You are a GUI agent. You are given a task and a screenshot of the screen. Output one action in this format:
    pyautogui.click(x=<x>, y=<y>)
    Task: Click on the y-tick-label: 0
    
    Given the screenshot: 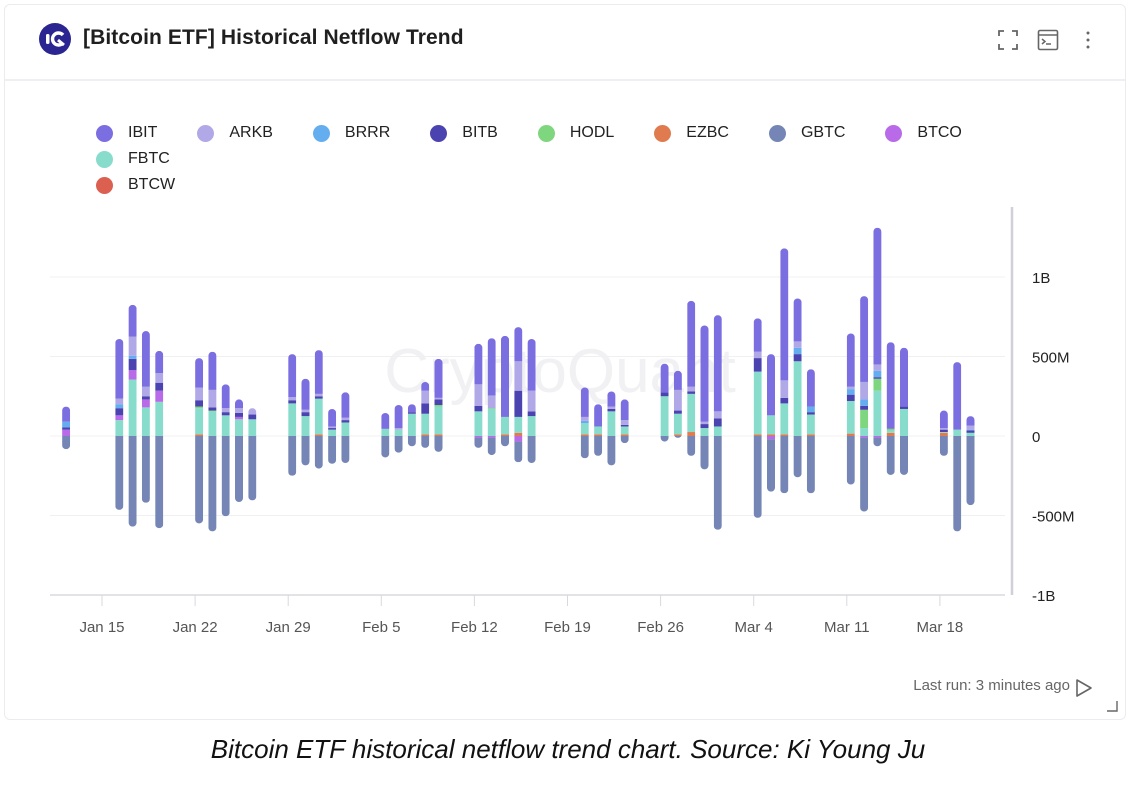 What is the action you would take?
    pyautogui.click(x=1036, y=437)
    